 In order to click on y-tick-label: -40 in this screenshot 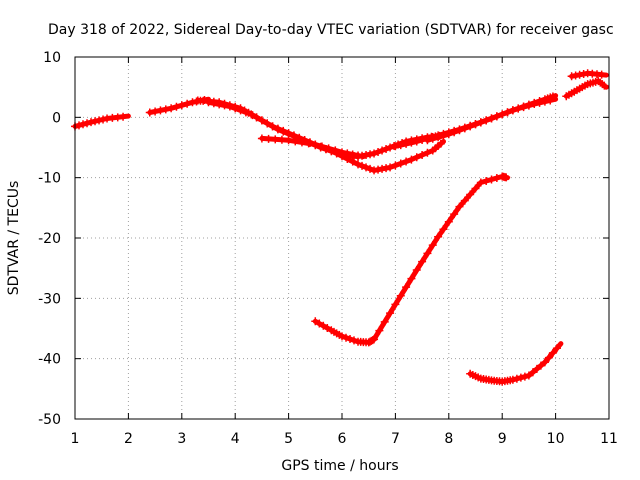, I will do `click(49, 360)`.